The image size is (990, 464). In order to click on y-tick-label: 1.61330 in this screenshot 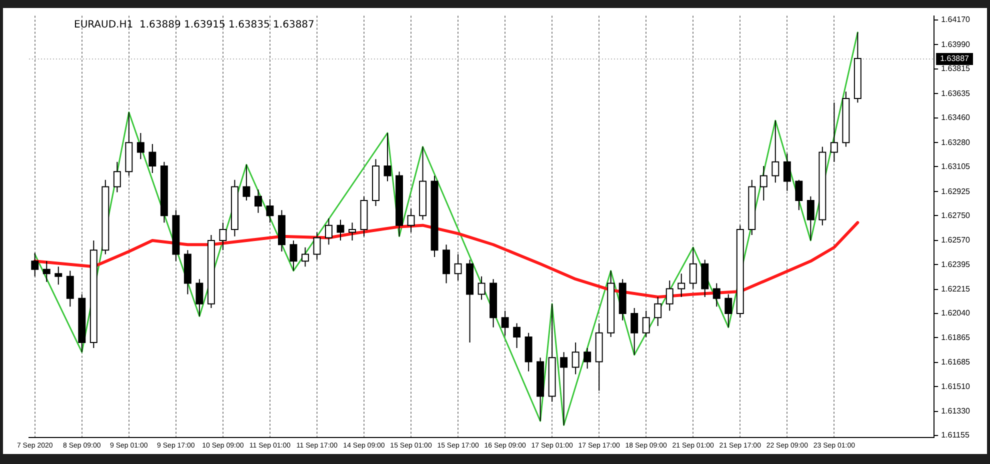, I will do `click(956, 411)`.